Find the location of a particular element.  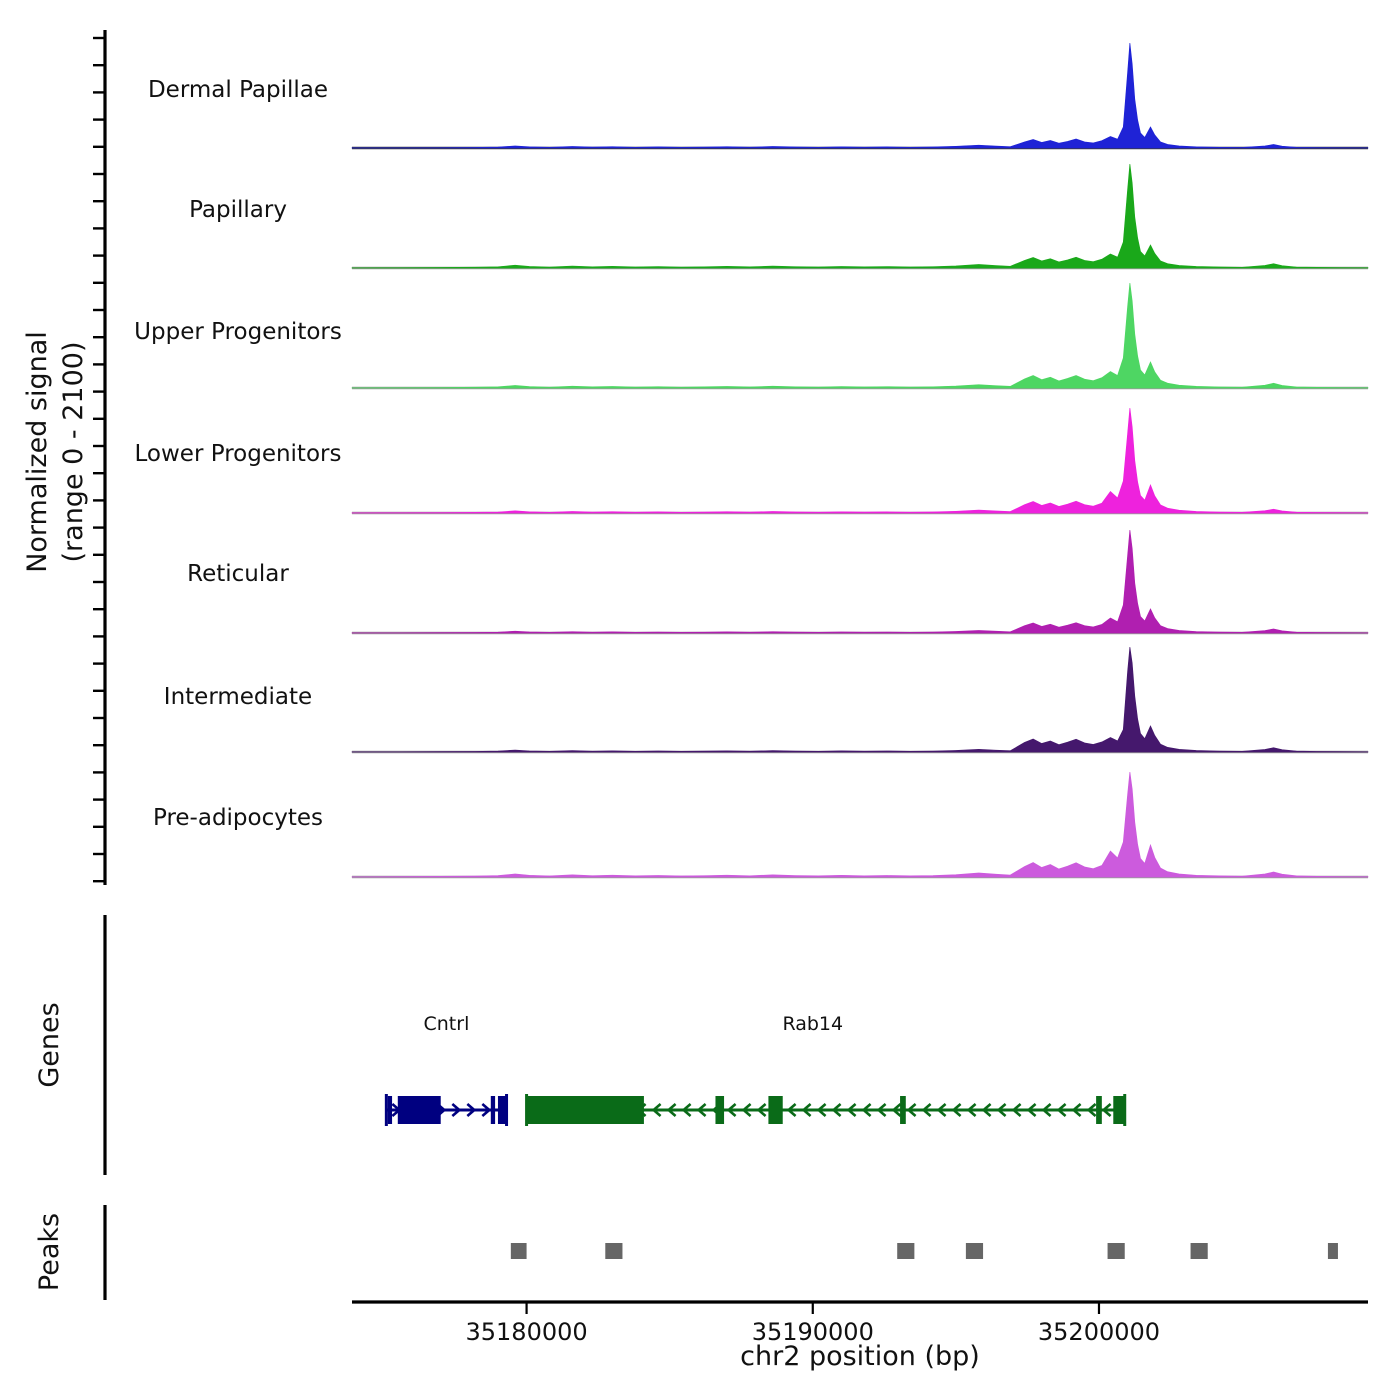

peak-blocks is located at coordinates (924, 1251).